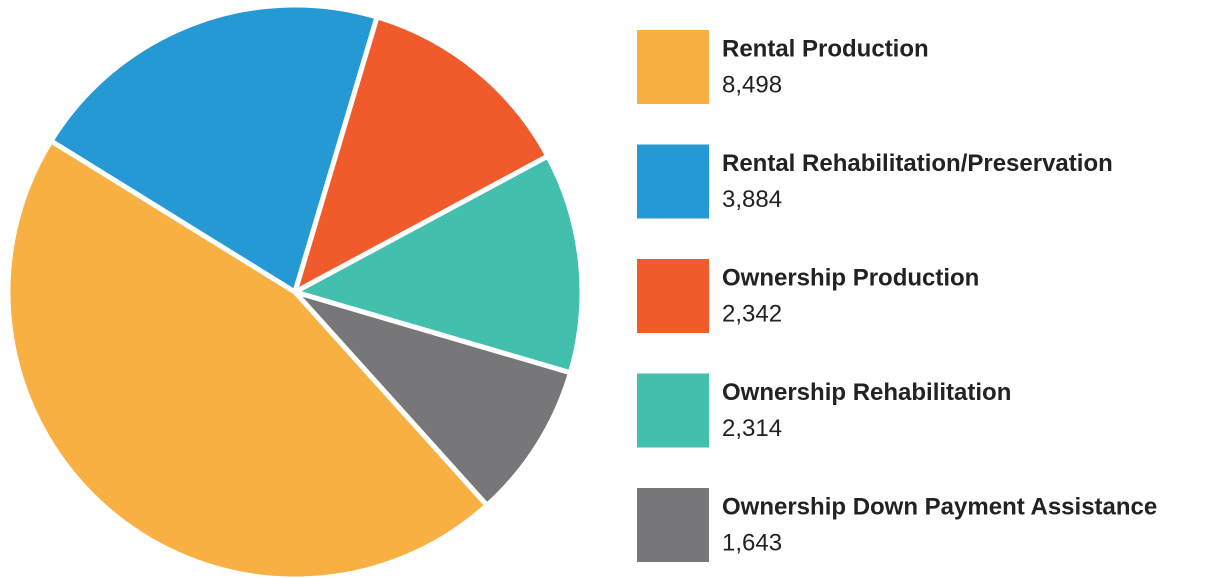 This screenshot has height=578, width=1219. What do you see at coordinates (752, 199) in the screenshot?
I see `legend-value: 3,884` at bounding box center [752, 199].